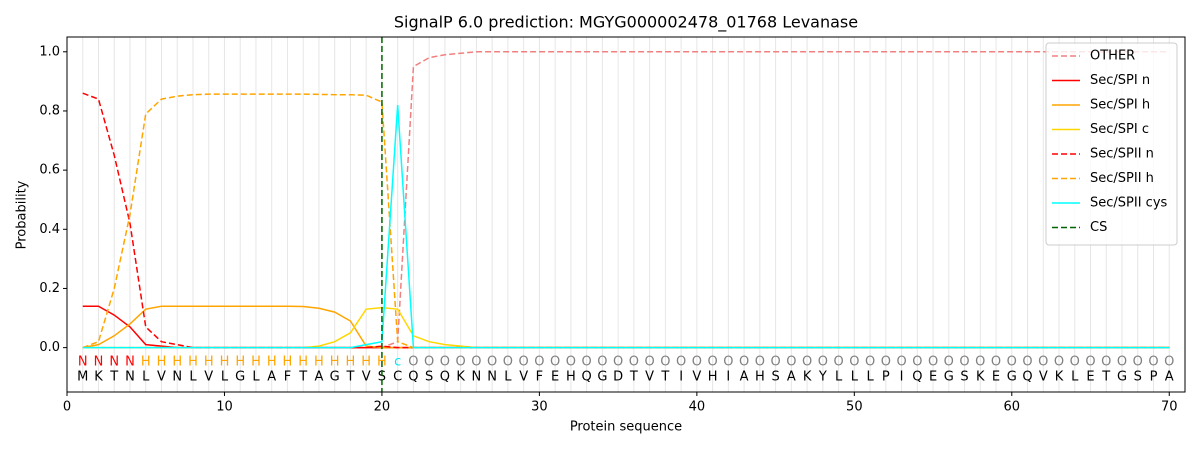 The width and height of the screenshot is (1200, 454). I want to click on y-tick-label: 1.0, so click(49, 51).